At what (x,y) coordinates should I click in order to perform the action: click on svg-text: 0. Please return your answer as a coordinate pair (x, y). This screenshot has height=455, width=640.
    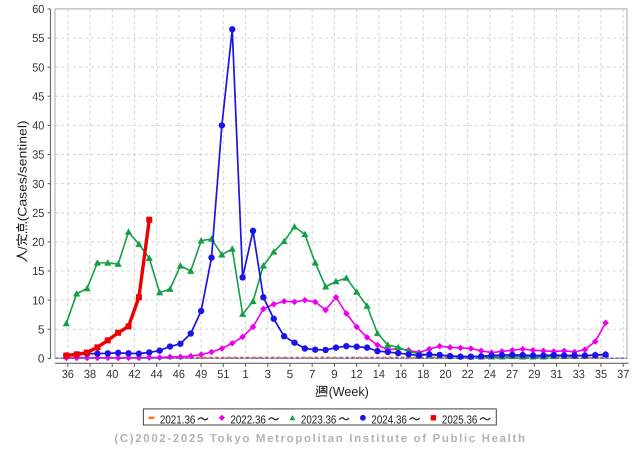
    Looking at the image, I should click on (41, 359).